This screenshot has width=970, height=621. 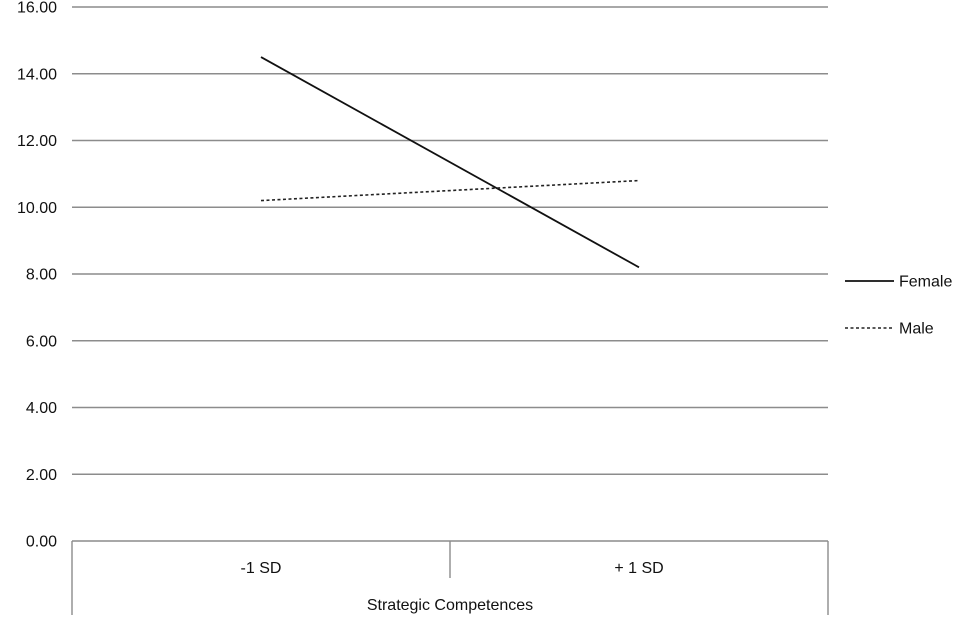 I want to click on y-tick-label-8: 16.00, so click(x=37, y=8).